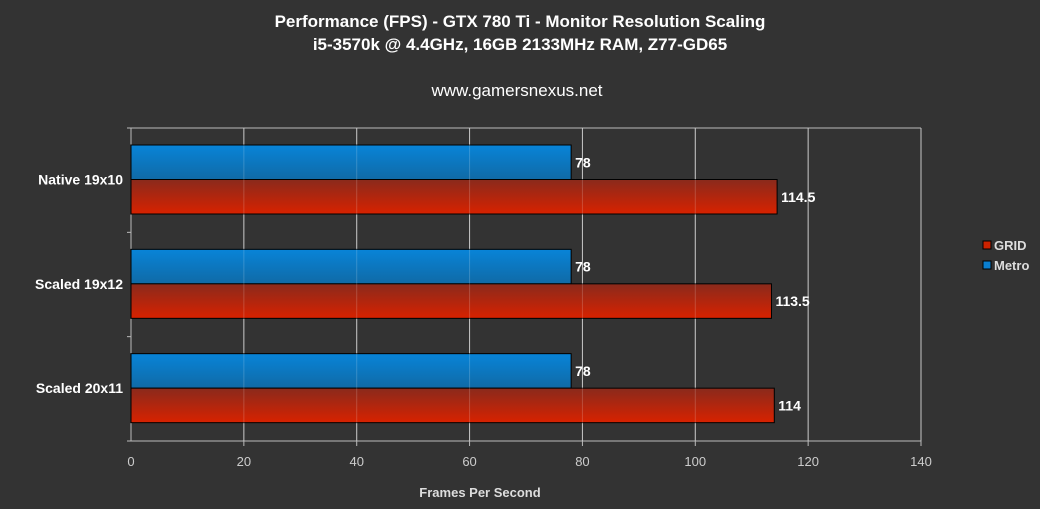 This screenshot has width=1040, height=509. Describe the element at coordinates (1010, 245) in the screenshot. I see `legend-label-grid: GRID` at that location.